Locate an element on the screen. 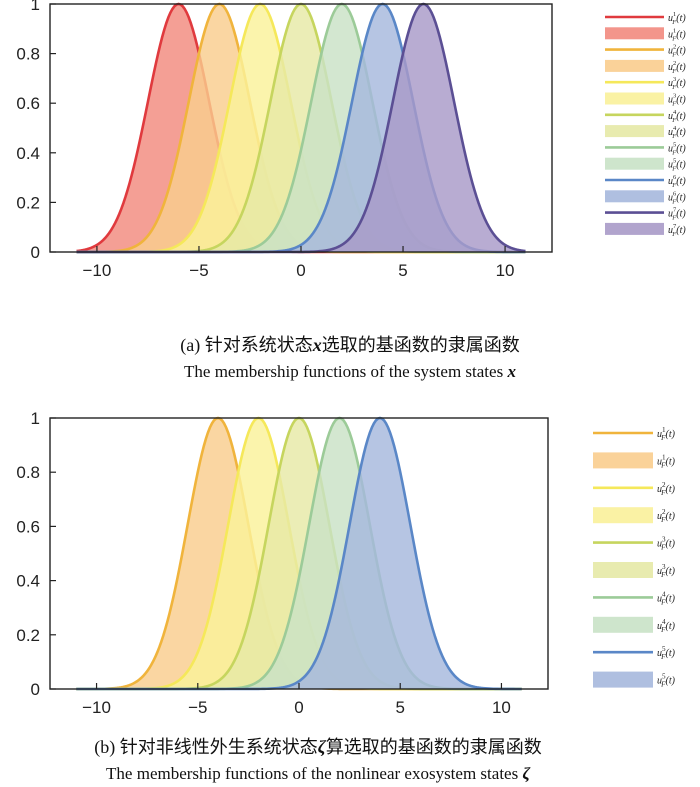 The image size is (700, 787). chart-b-y-tick-label: 0 is located at coordinates (35, 689).